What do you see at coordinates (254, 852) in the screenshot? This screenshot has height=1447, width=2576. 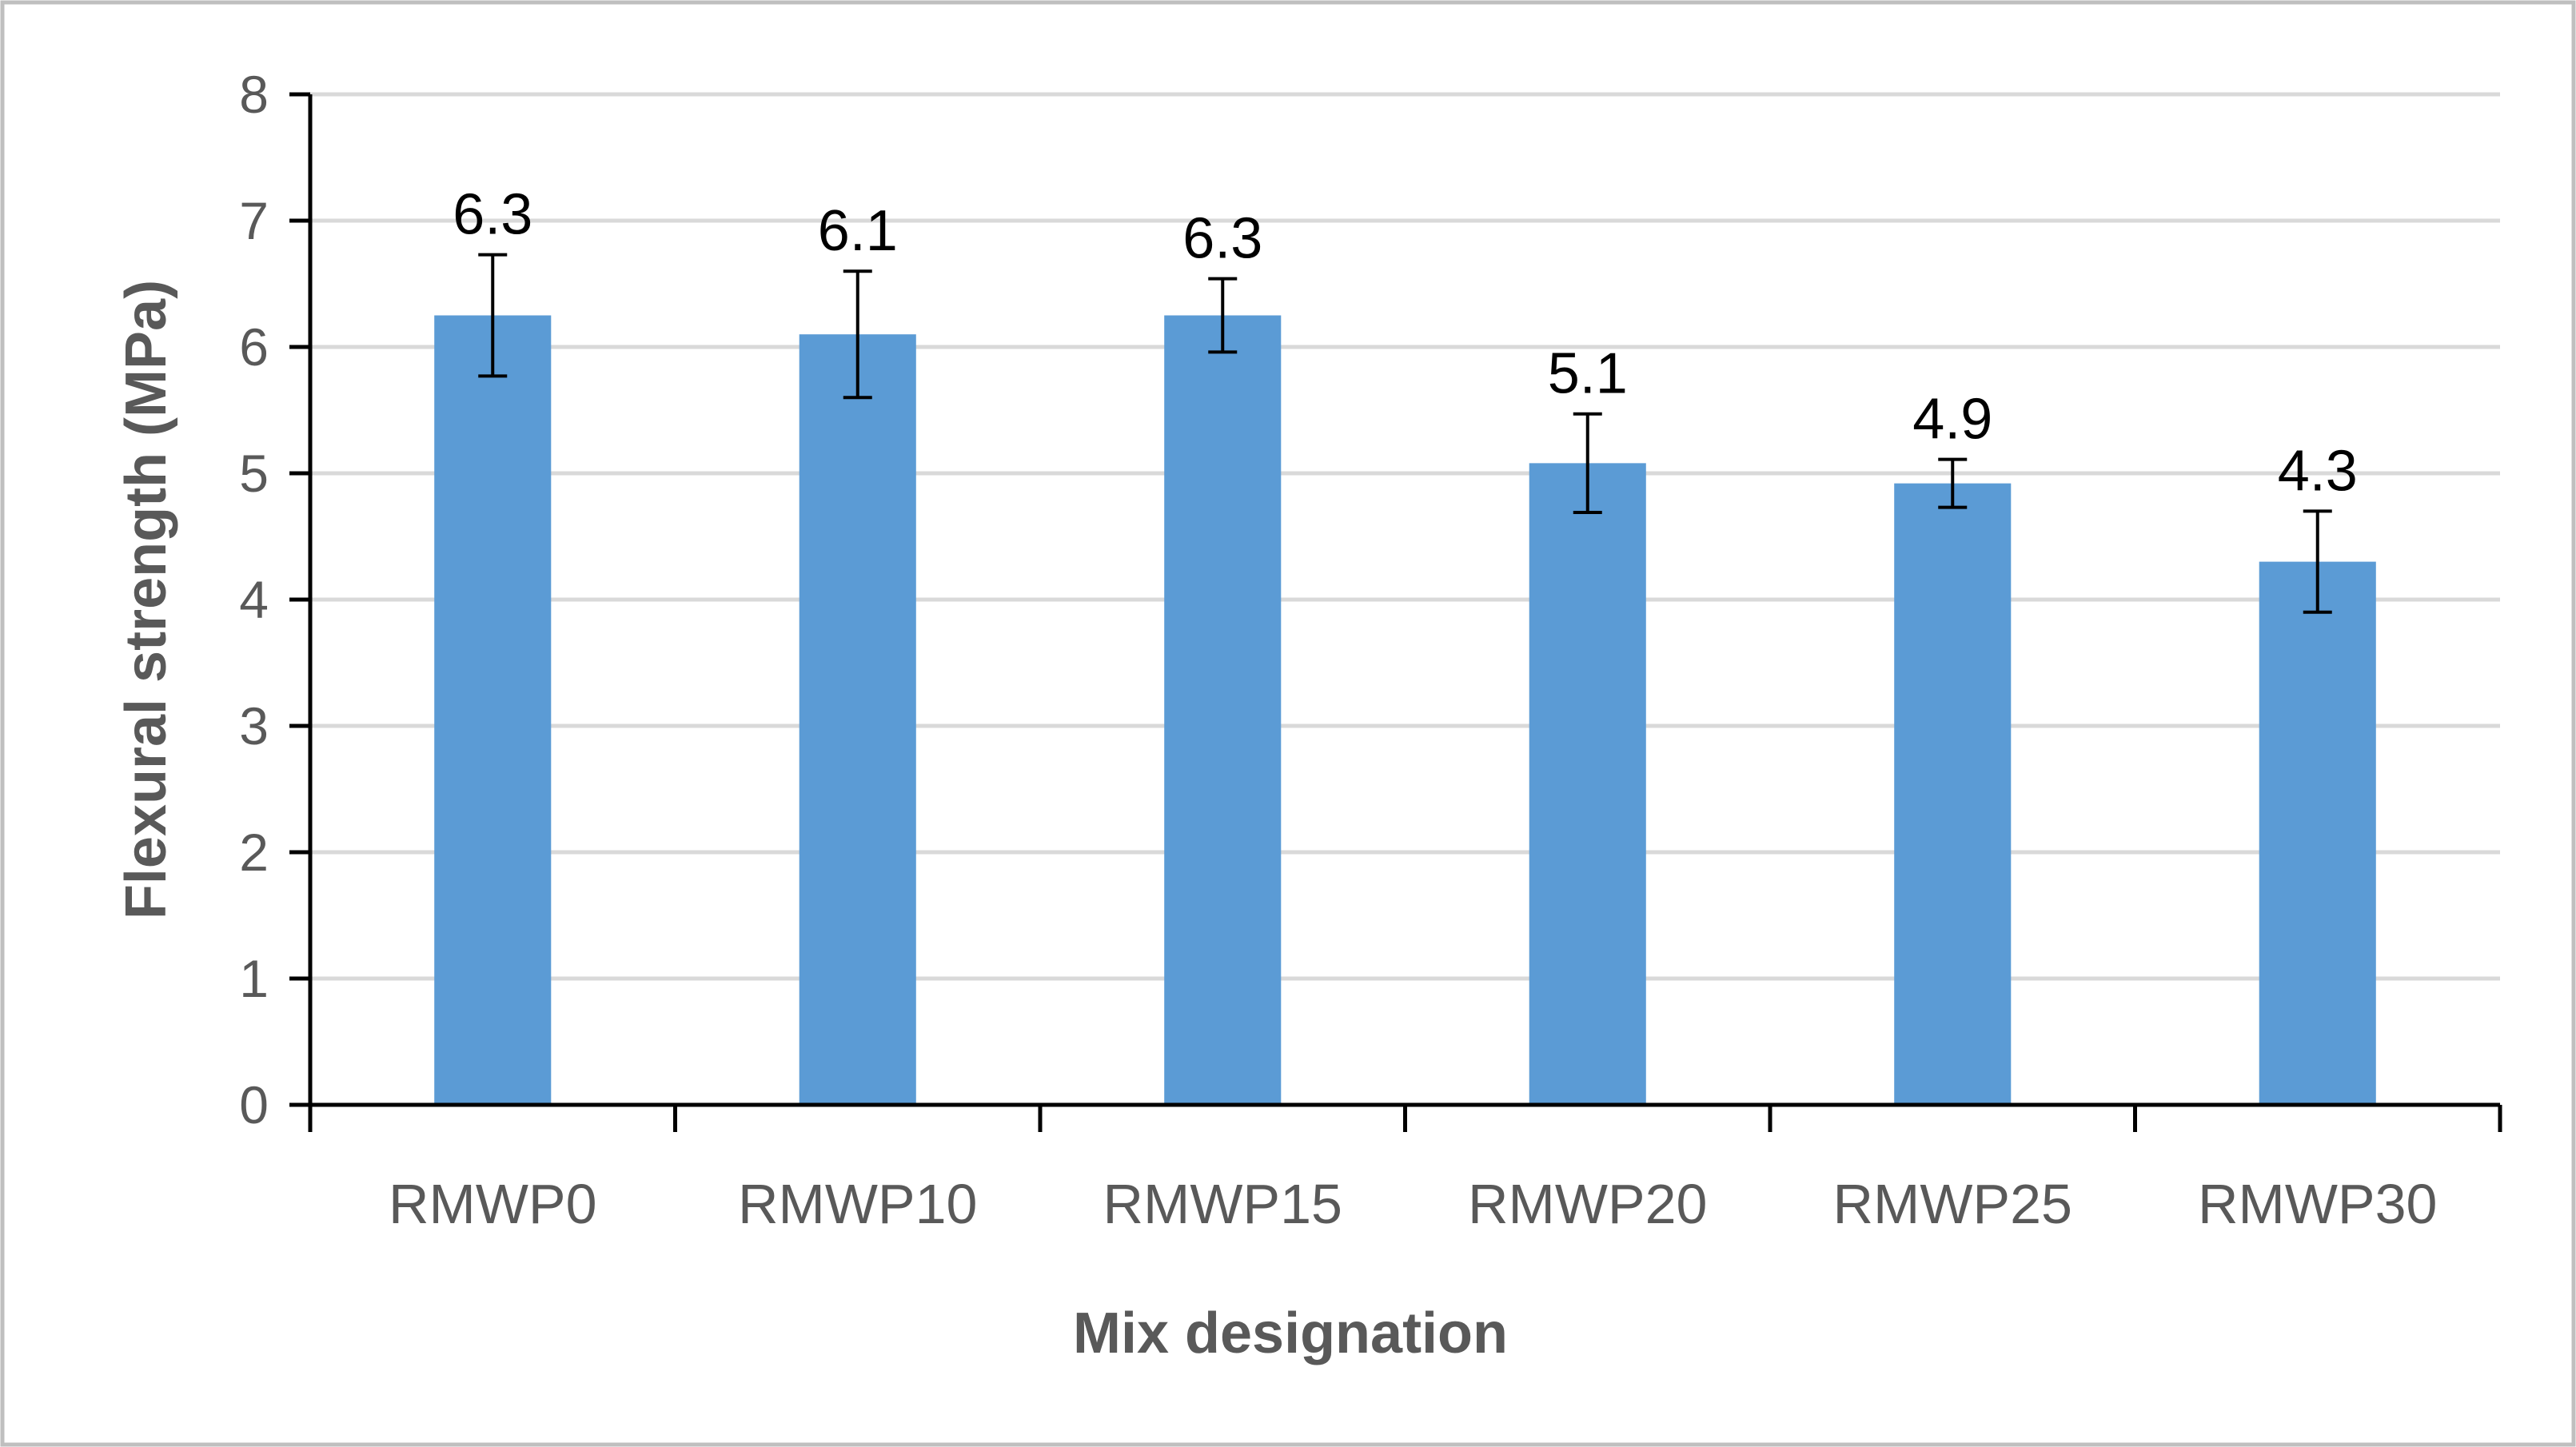 I see `y-tick-label: 2` at bounding box center [254, 852].